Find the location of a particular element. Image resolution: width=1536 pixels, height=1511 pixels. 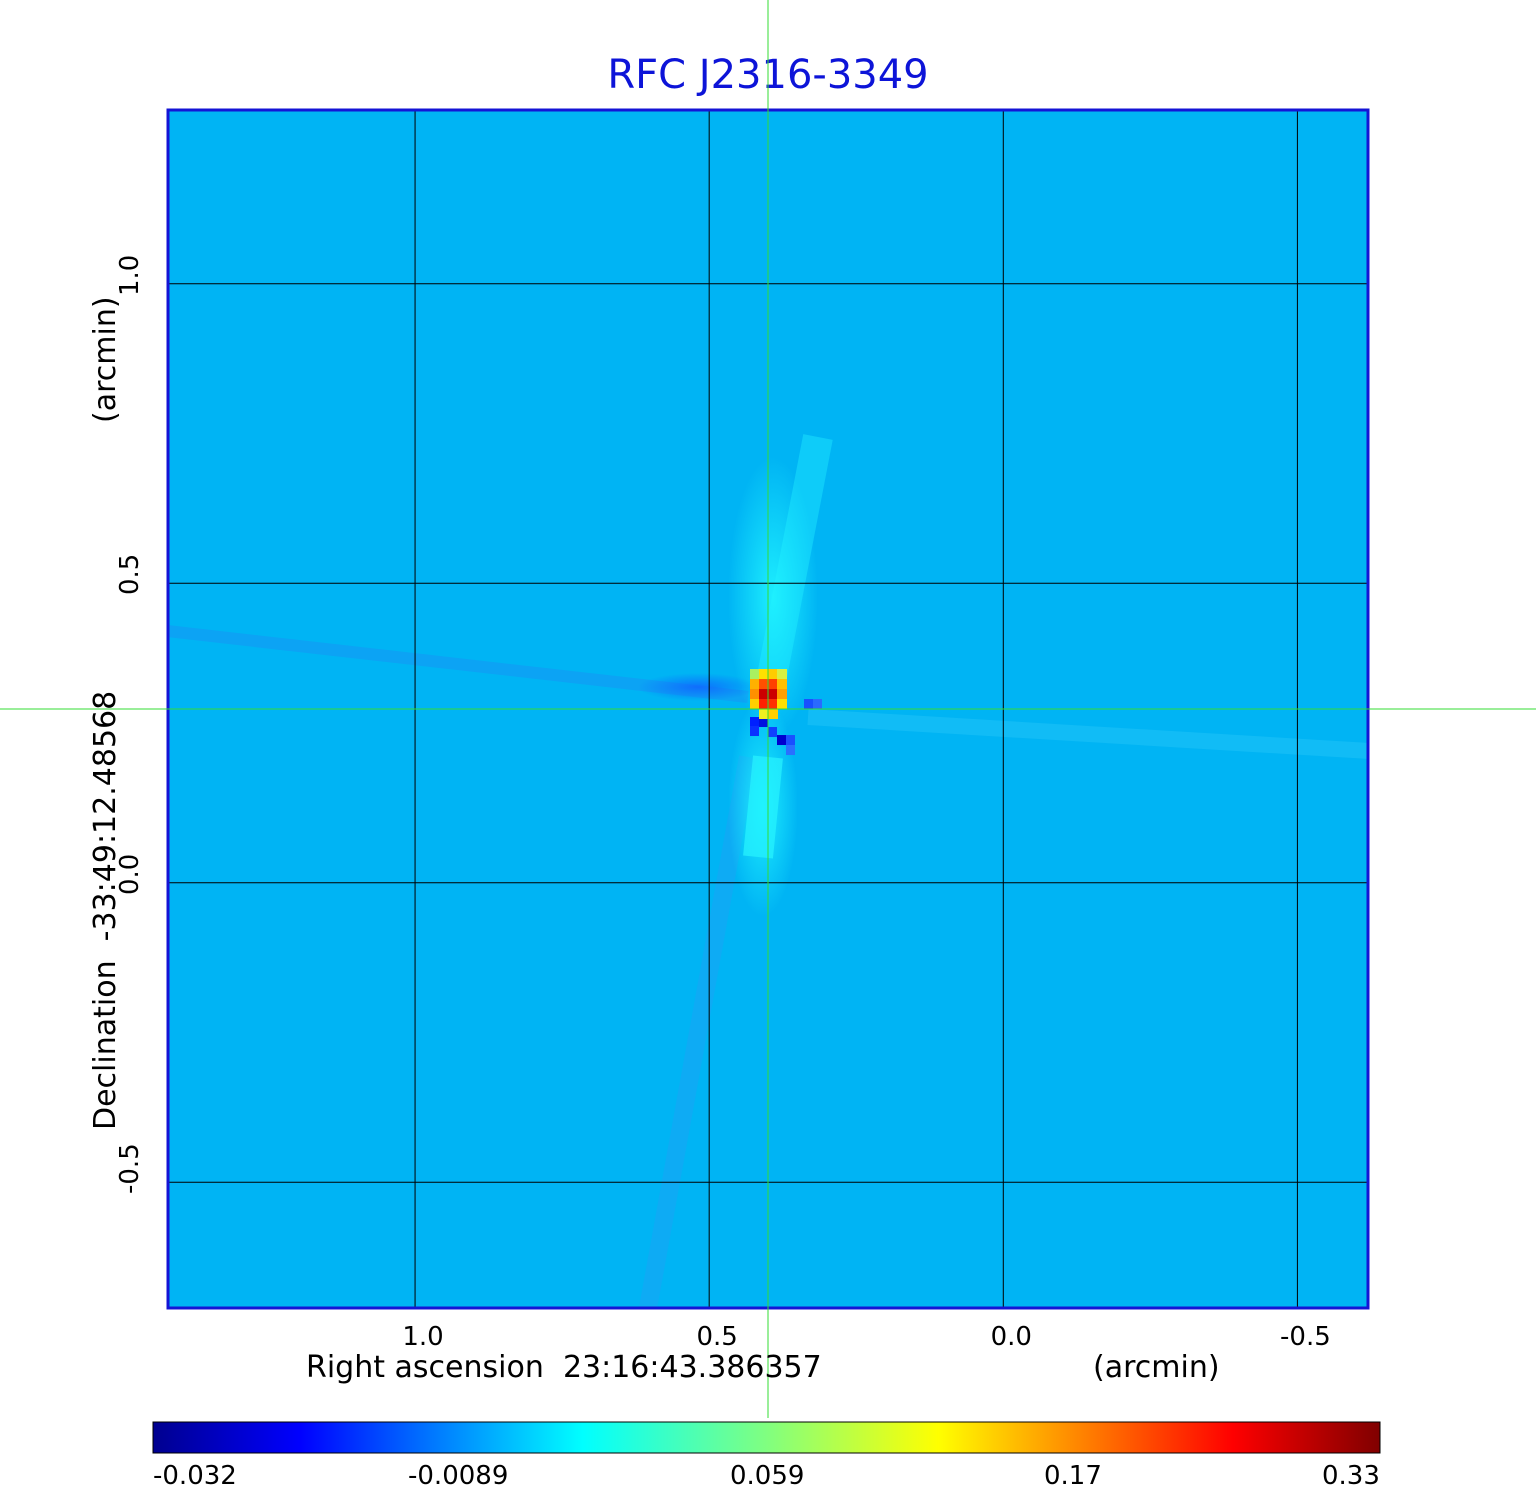

colorbar-tick-label: 0.33 is located at coordinates (1351, 1476).